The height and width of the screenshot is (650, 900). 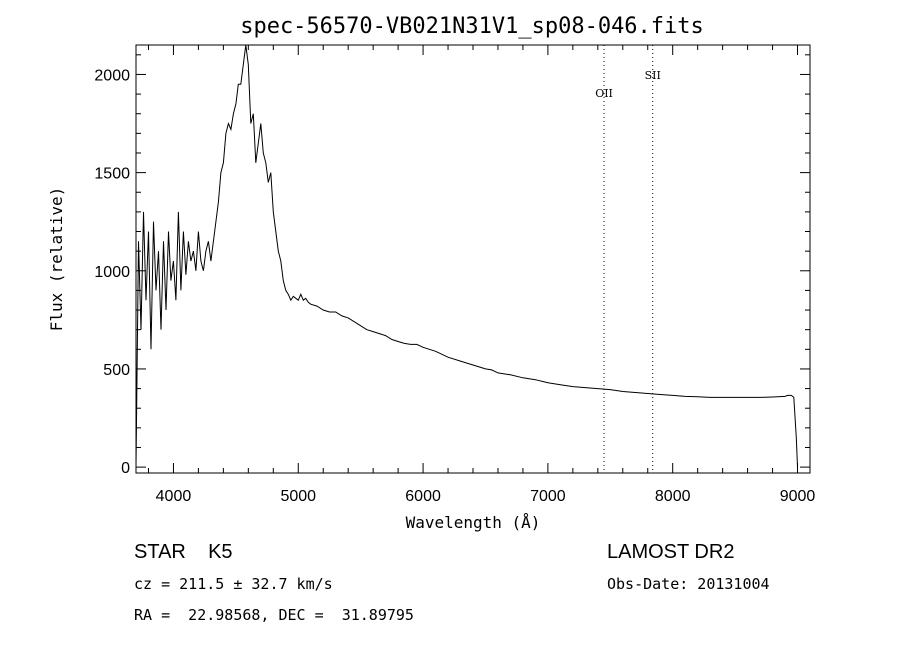 What do you see at coordinates (174, 496) in the screenshot?
I see `x-tick-label: 4000` at bounding box center [174, 496].